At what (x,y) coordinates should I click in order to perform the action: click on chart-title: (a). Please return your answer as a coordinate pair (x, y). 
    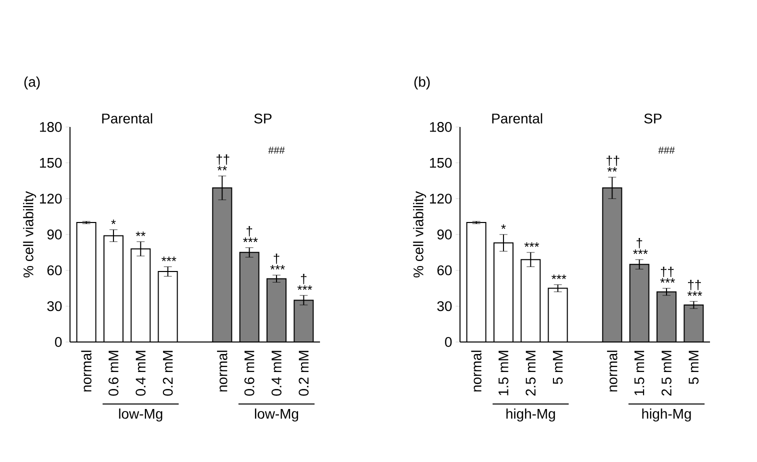
    Looking at the image, I should click on (32, 83).